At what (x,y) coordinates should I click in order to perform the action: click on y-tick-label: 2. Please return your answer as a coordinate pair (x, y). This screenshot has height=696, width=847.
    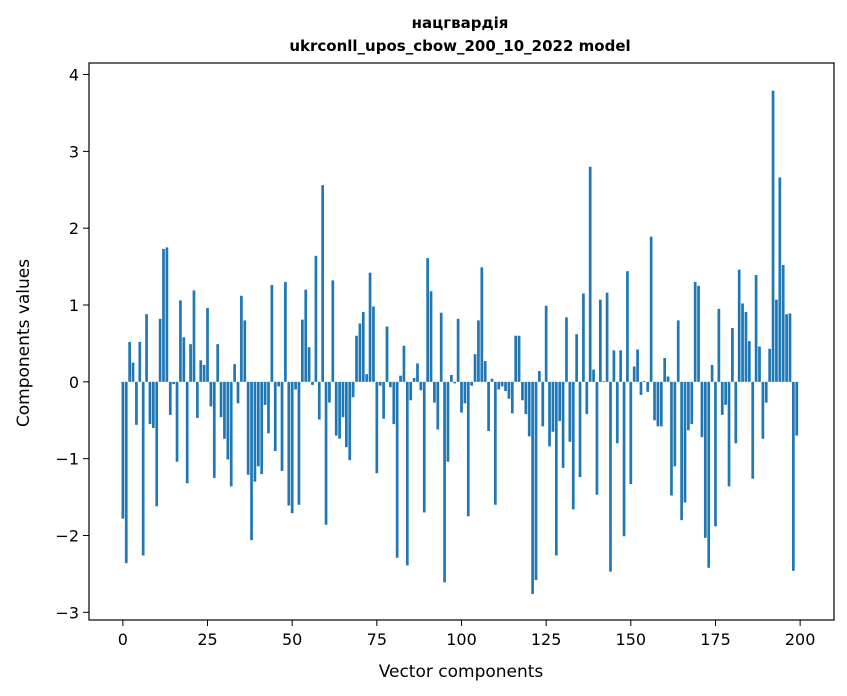
    Looking at the image, I should click on (74, 228).